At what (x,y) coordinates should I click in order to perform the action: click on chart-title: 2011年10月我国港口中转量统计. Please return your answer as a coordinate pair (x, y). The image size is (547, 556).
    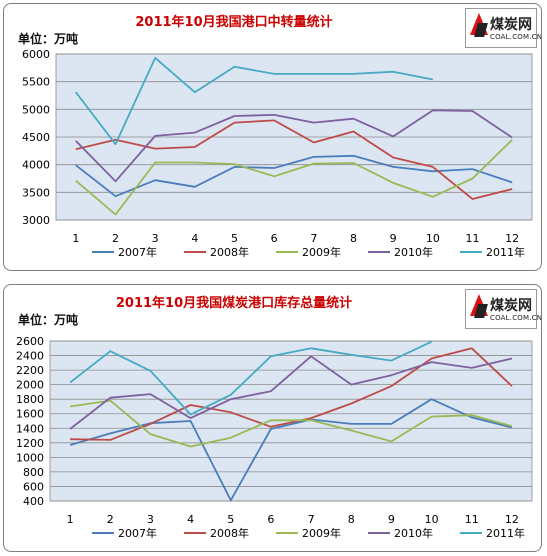
    Looking at the image, I should click on (234, 22).